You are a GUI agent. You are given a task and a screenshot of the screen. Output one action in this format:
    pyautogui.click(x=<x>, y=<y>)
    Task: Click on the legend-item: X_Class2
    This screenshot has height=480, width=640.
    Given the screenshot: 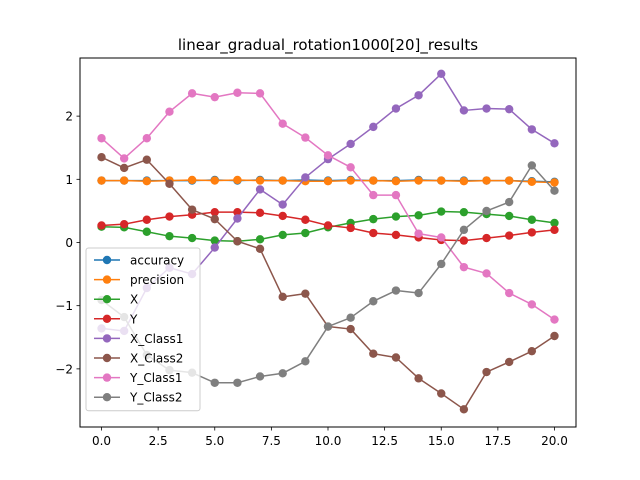 What is the action you would take?
    pyautogui.click(x=138, y=359)
    